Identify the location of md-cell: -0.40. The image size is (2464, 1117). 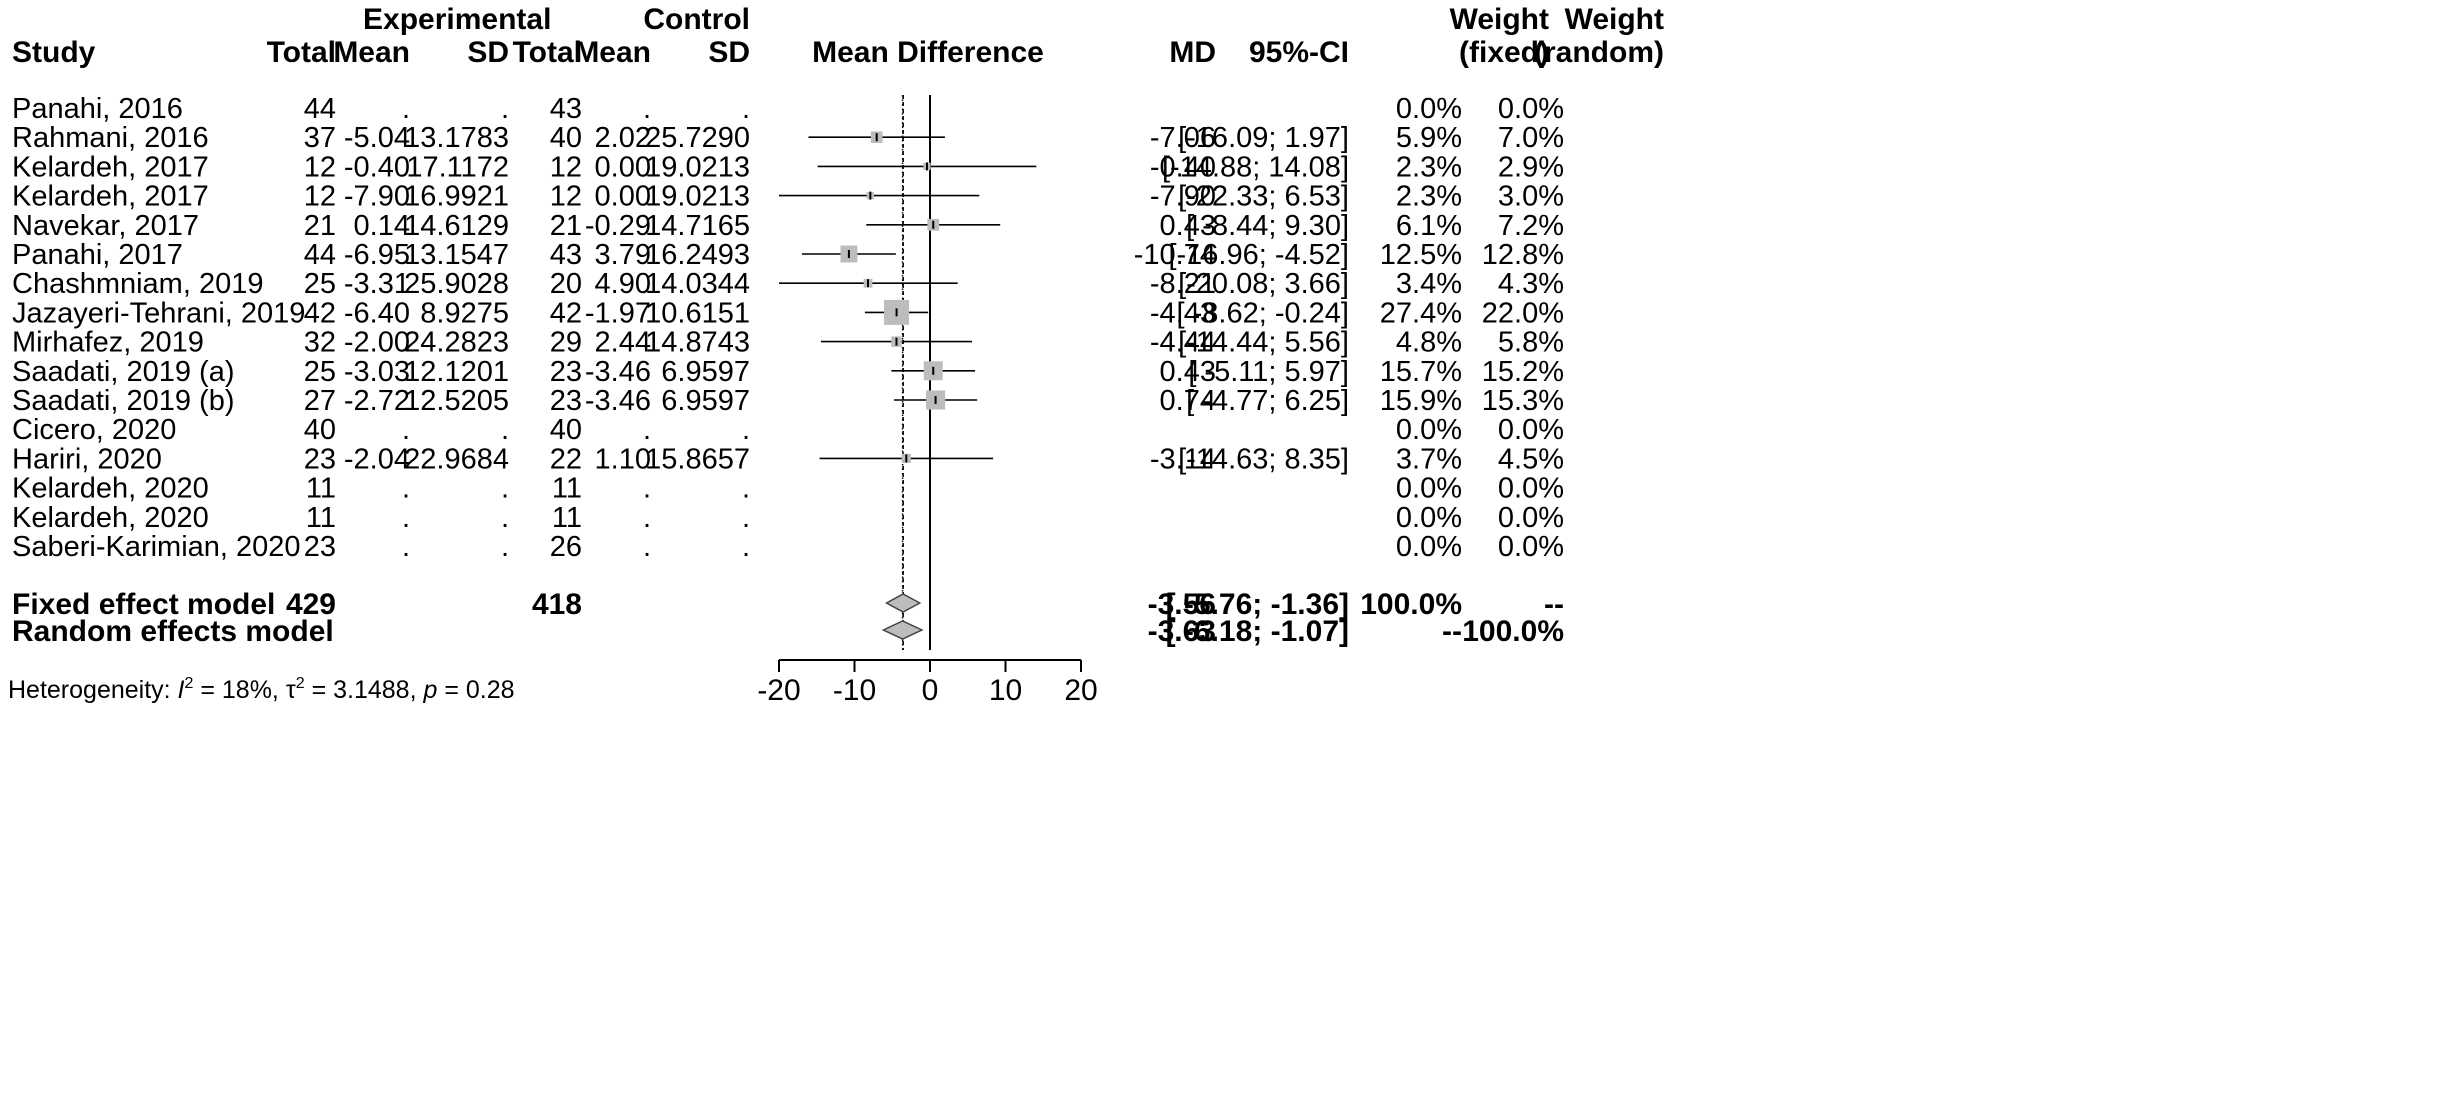
(1183, 167).